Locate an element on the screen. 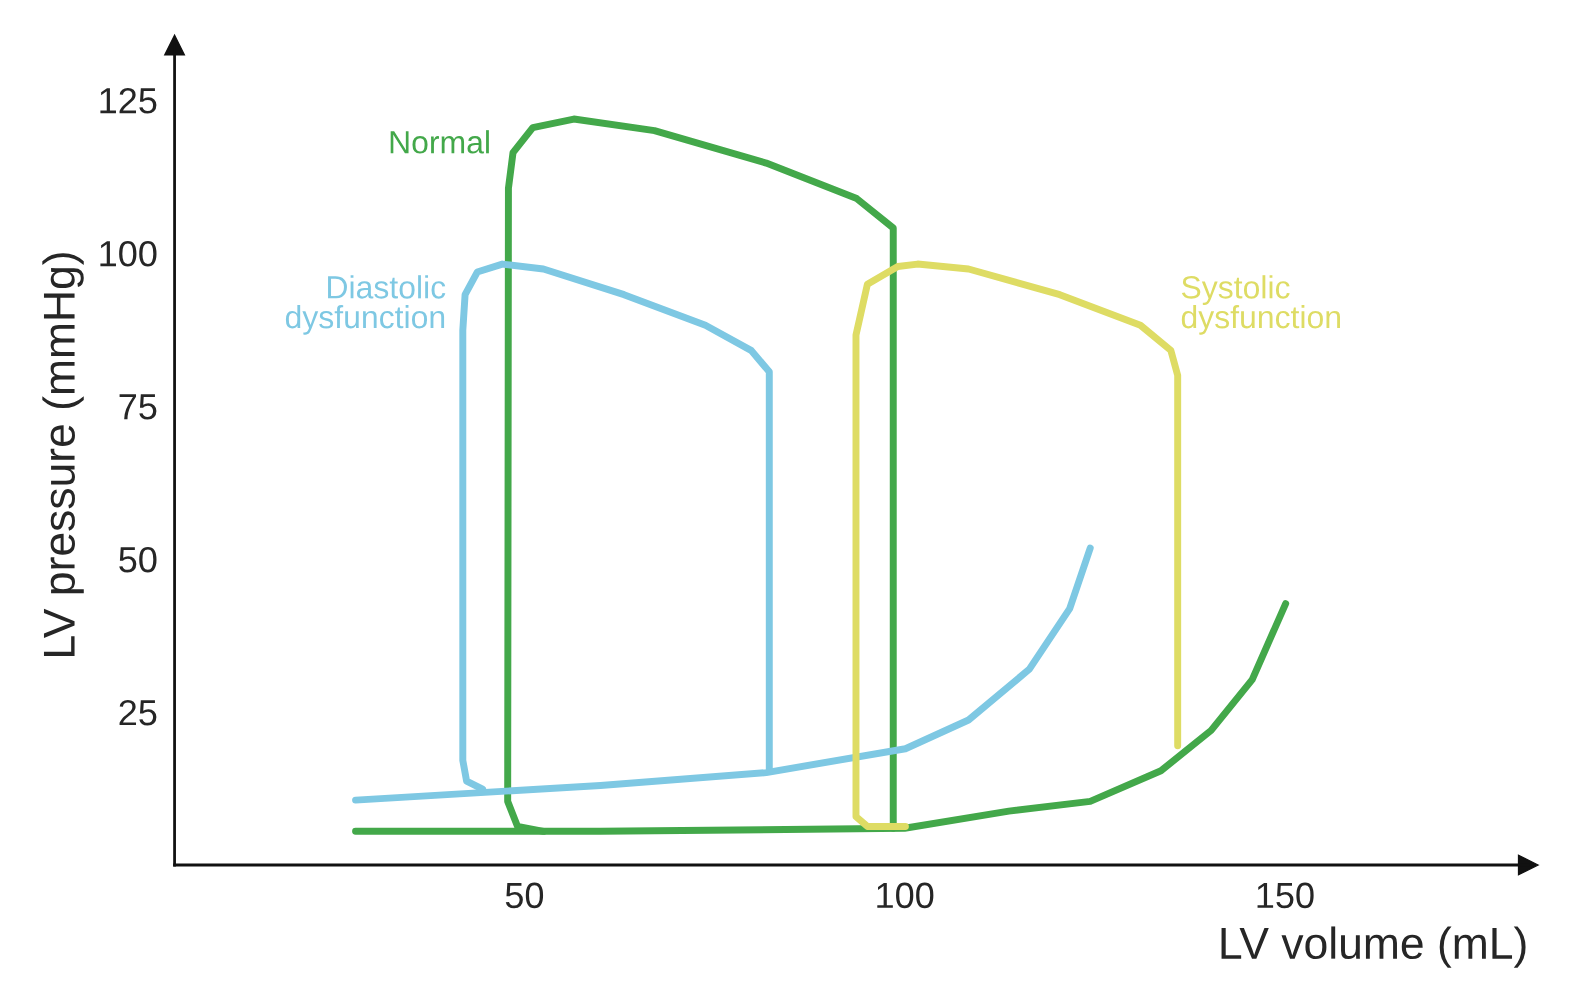 The image size is (1587, 1000). series-label: Systolic dysfunction is located at coordinates (1260, 305).